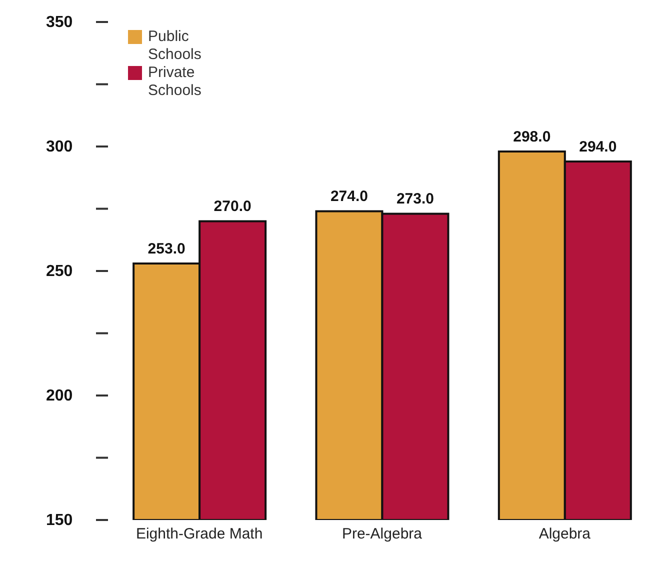 The image size is (668, 564). What do you see at coordinates (565, 534) in the screenshot?
I see `x-tick-label: Algebra` at bounding box center [565, 534].